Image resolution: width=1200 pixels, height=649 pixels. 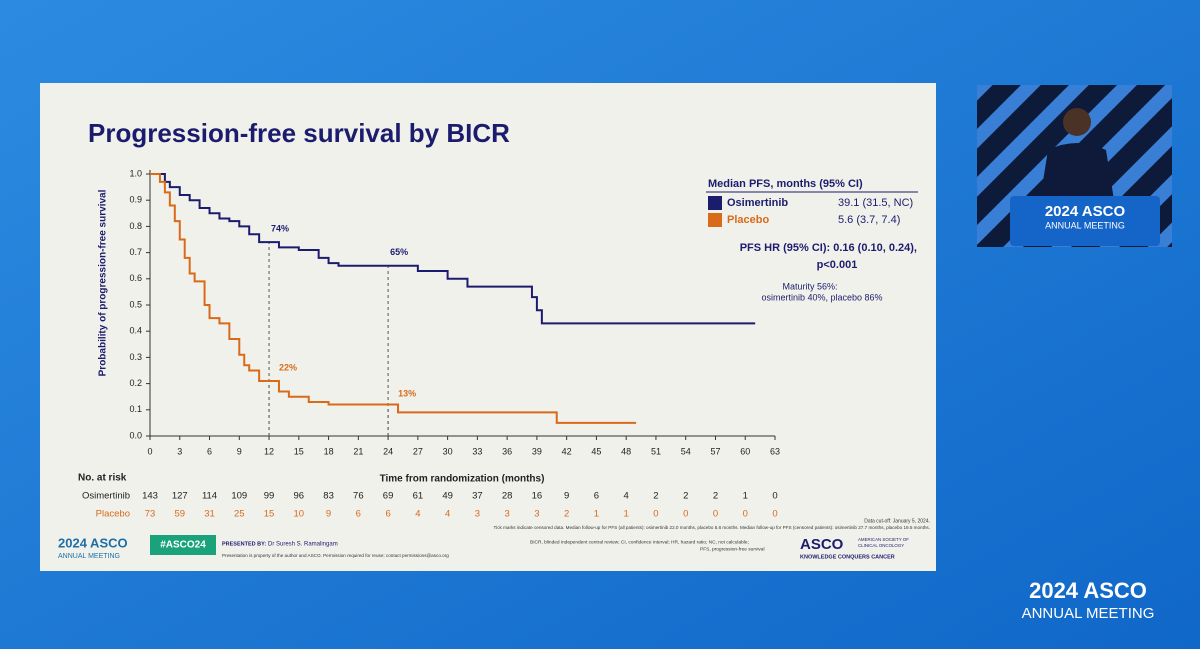 What do you see at coordinates (299, 514) in the screenshot?
I see `risk-count: 10` at bounding box center [299, 514].